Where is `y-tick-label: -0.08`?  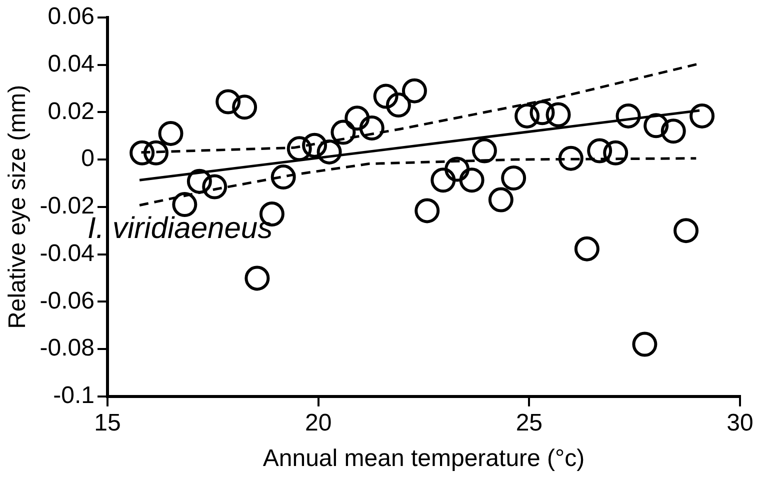 y-tick-label: -0.08 is located at coordinates (67, 348).